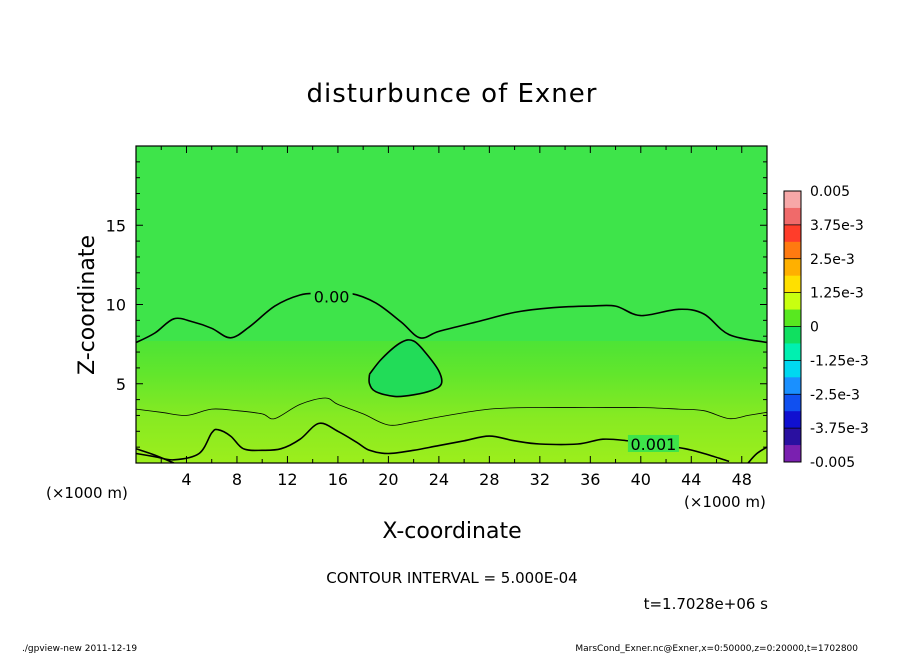 This screenshot has height=654, width=904. Describe the element at coordinates (451, 411) in the screenshot. I see `contour-mid-line` at that location.